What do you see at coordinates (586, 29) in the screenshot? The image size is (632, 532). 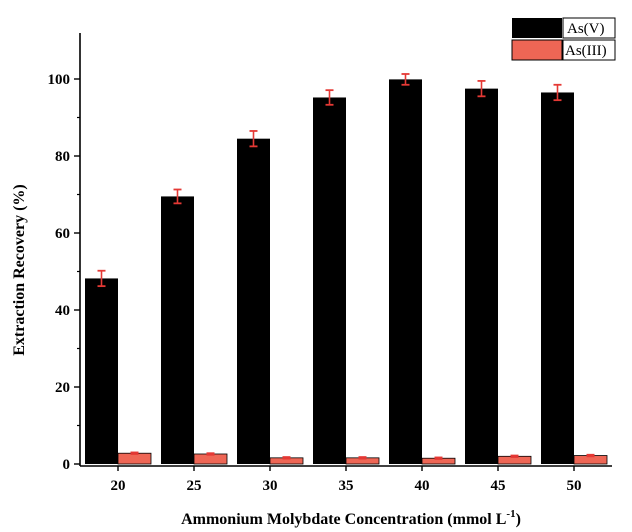 I see `legend-label-asv: As(V)` at bounding box center [586, 29].